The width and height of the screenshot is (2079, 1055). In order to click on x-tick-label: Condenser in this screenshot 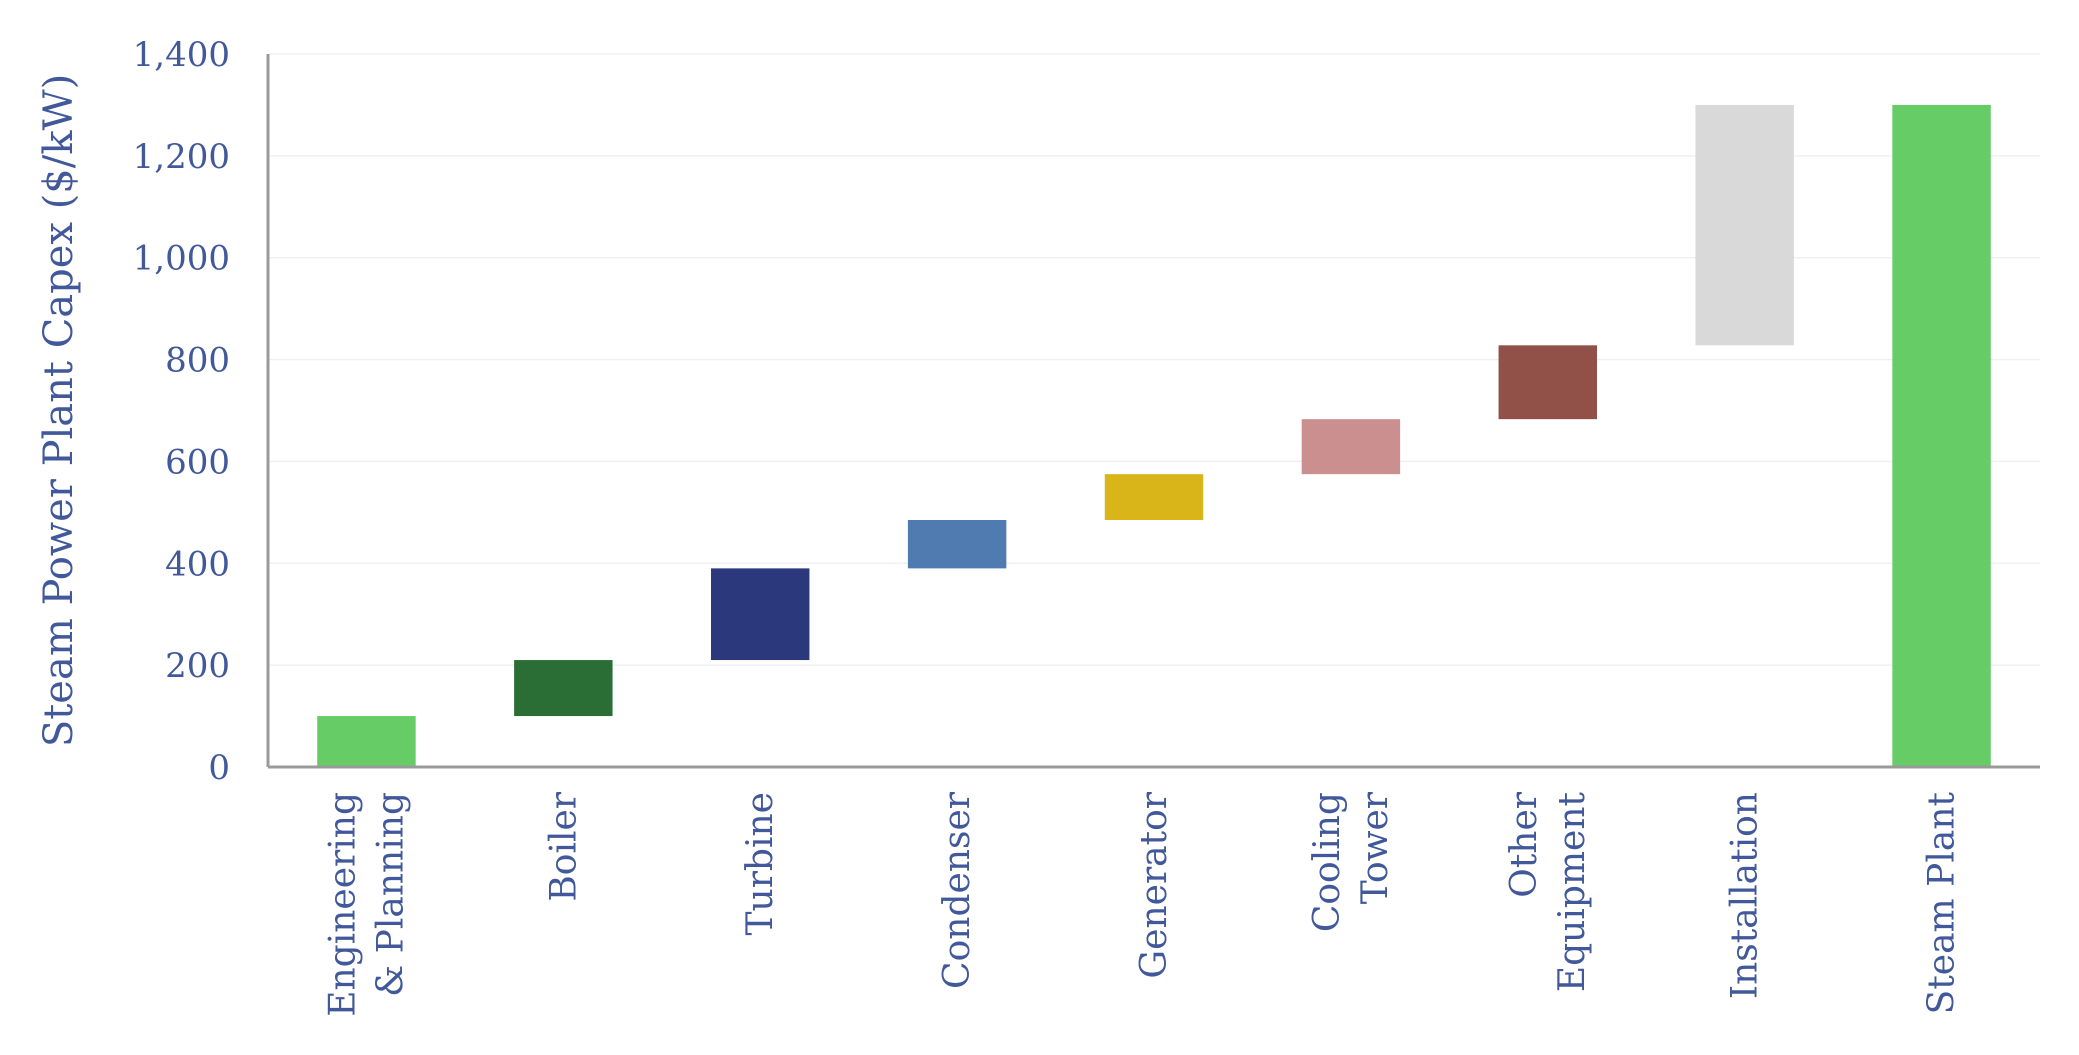, I will do `click(957, 890)`.